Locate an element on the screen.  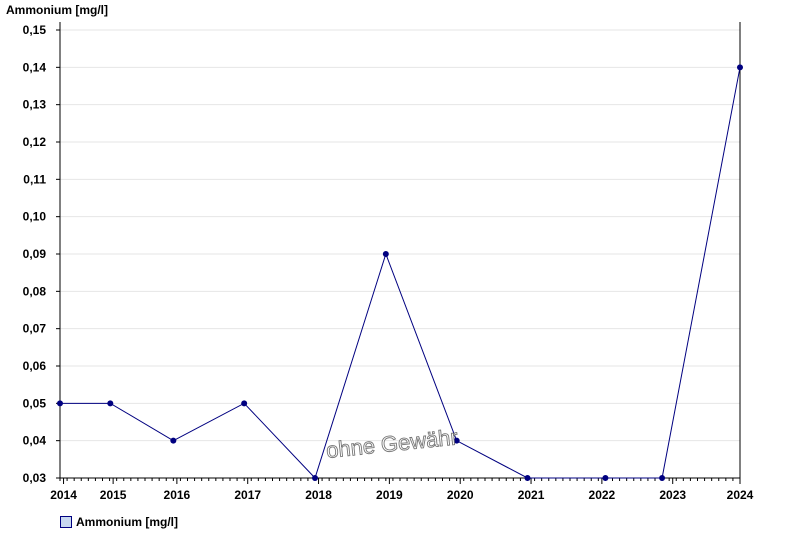
watermark-text: ohne Gewähr is located at coordinates (392, 443).